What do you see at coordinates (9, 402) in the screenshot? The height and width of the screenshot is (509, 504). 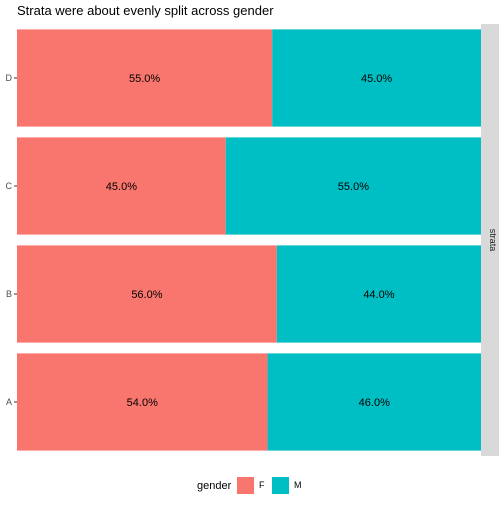 I see `y-tick-label-A: A` at bounding box center [9, 402].